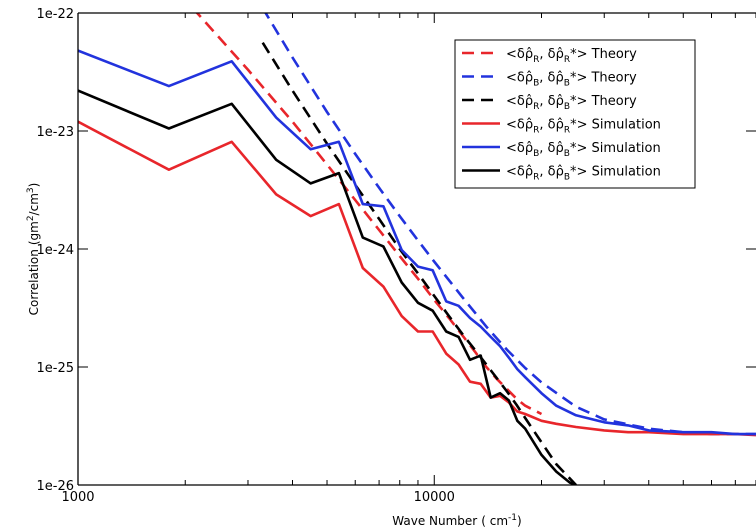  What do you see at coordinates (494, 521) in the screenshot?
I see `x-axis-unit: ( cm` at bounding box center [494, 521].